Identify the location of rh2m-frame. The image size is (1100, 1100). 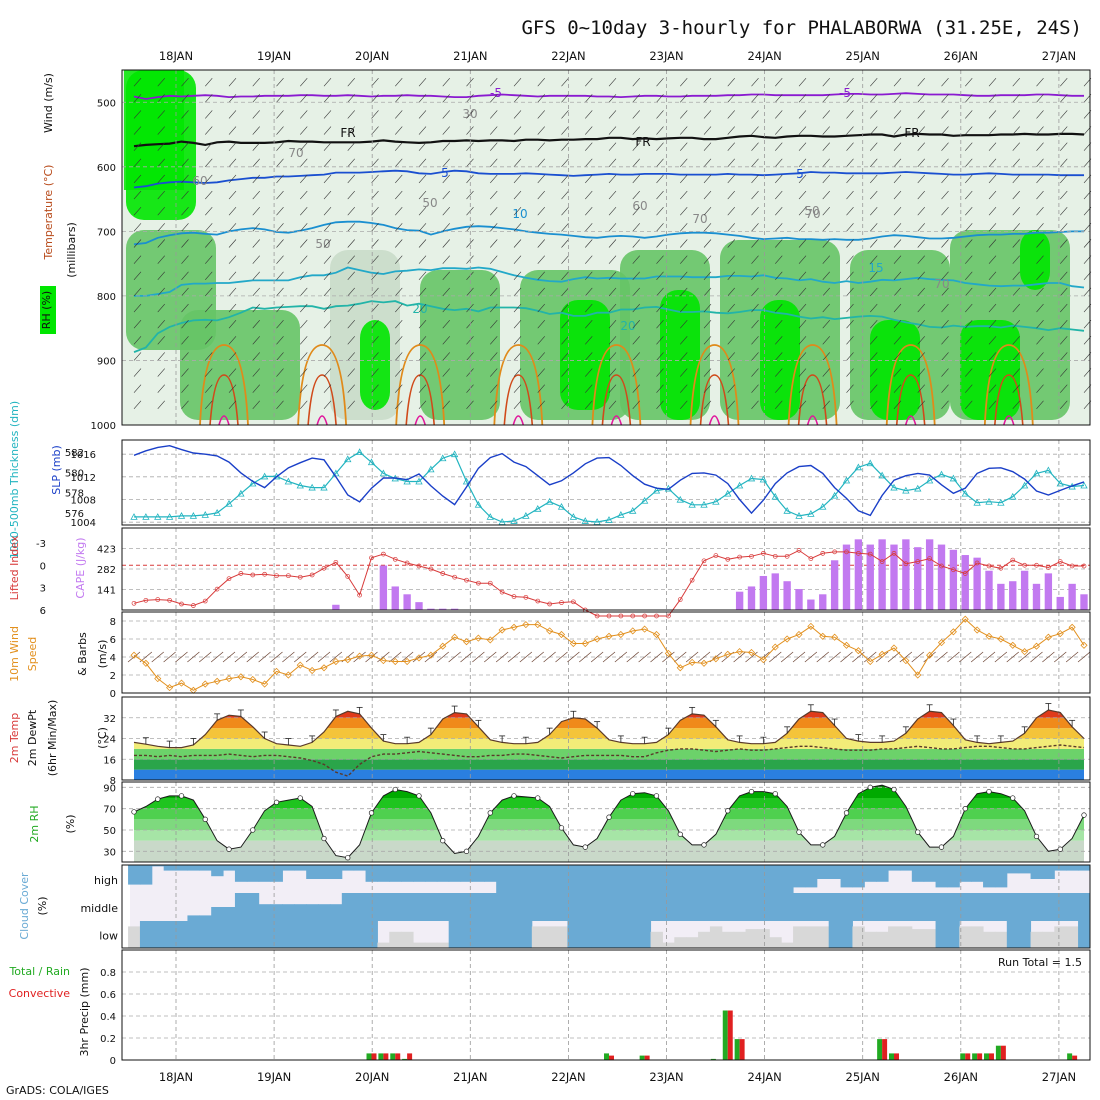
(606, 822).